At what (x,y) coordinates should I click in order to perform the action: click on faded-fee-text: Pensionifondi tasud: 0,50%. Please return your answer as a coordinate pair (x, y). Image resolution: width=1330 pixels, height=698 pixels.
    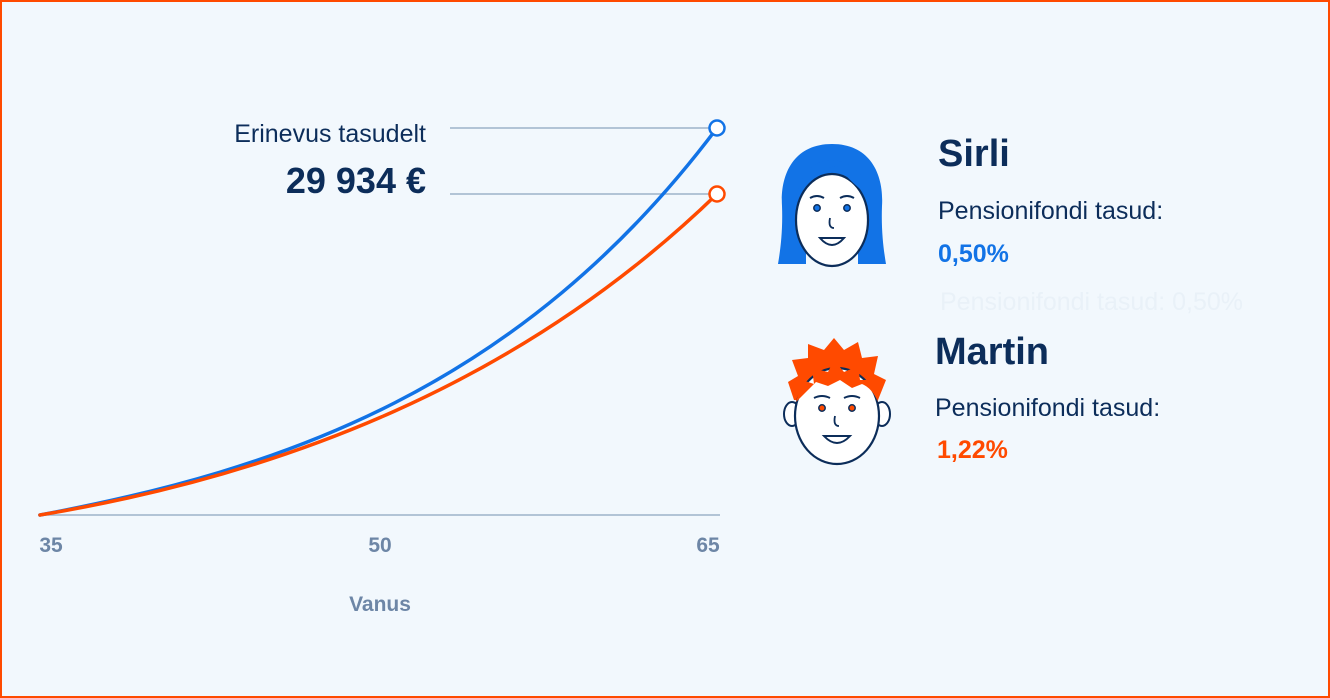
    Looking at the image, I should click on (1091, 302).